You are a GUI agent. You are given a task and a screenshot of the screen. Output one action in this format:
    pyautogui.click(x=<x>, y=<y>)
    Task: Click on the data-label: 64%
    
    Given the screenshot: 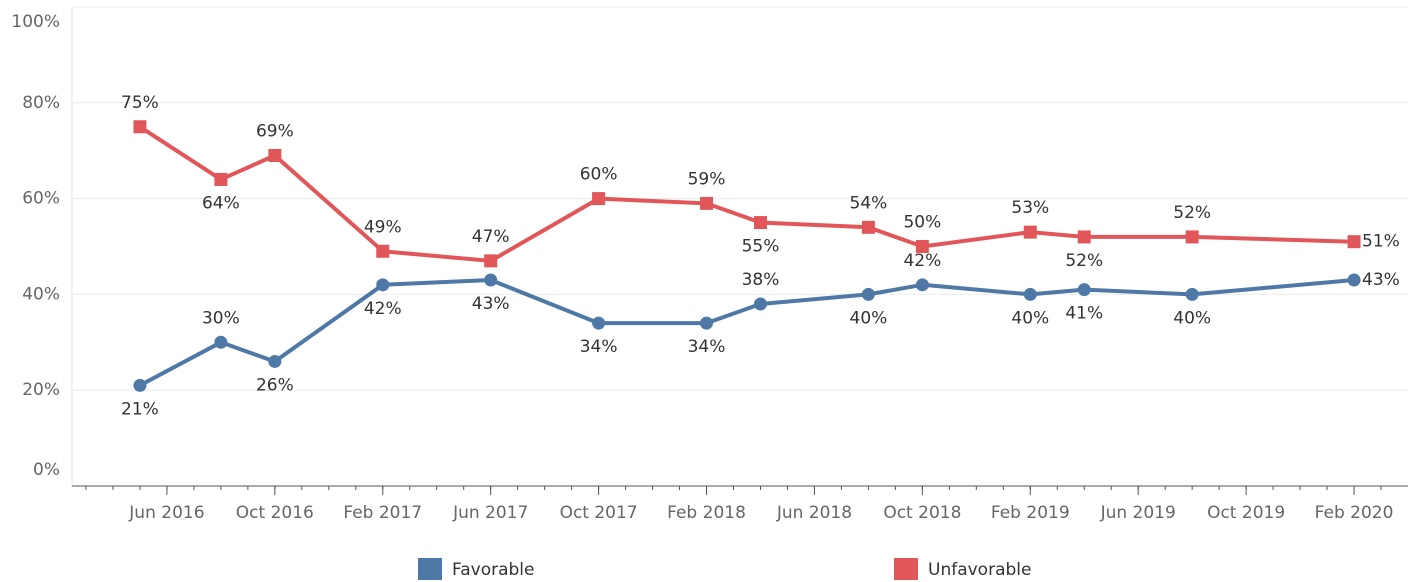 What is the action you would take?
    pyautogui.click(x=221, y=203)
    